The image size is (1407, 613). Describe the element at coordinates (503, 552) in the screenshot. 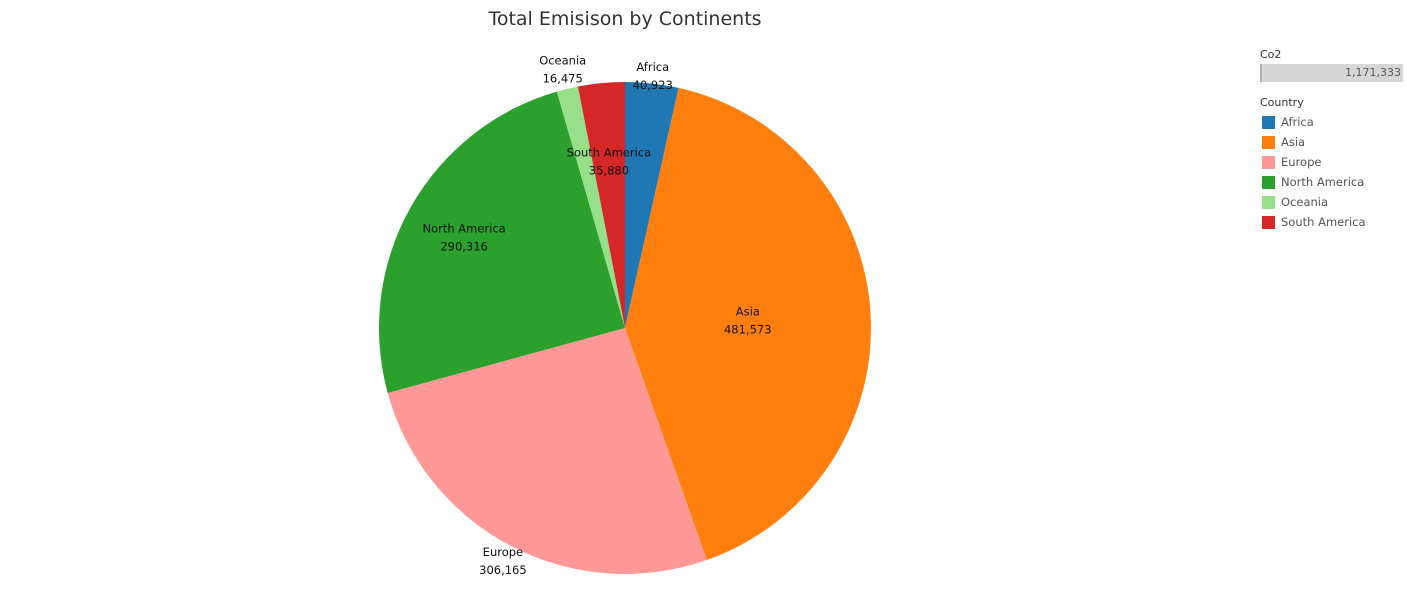

I see `slice-label-europe: Europe` at that location.